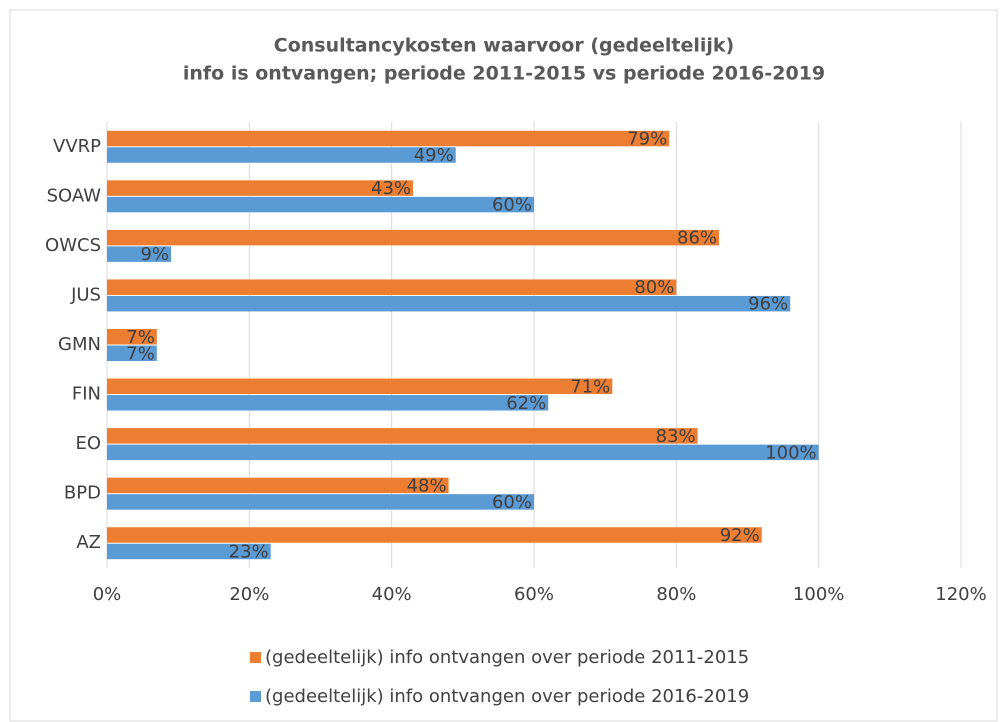 The height and width of the screenshot is (722, 1008). I want to click on y-tick-label: AZ, so click(88, 542).